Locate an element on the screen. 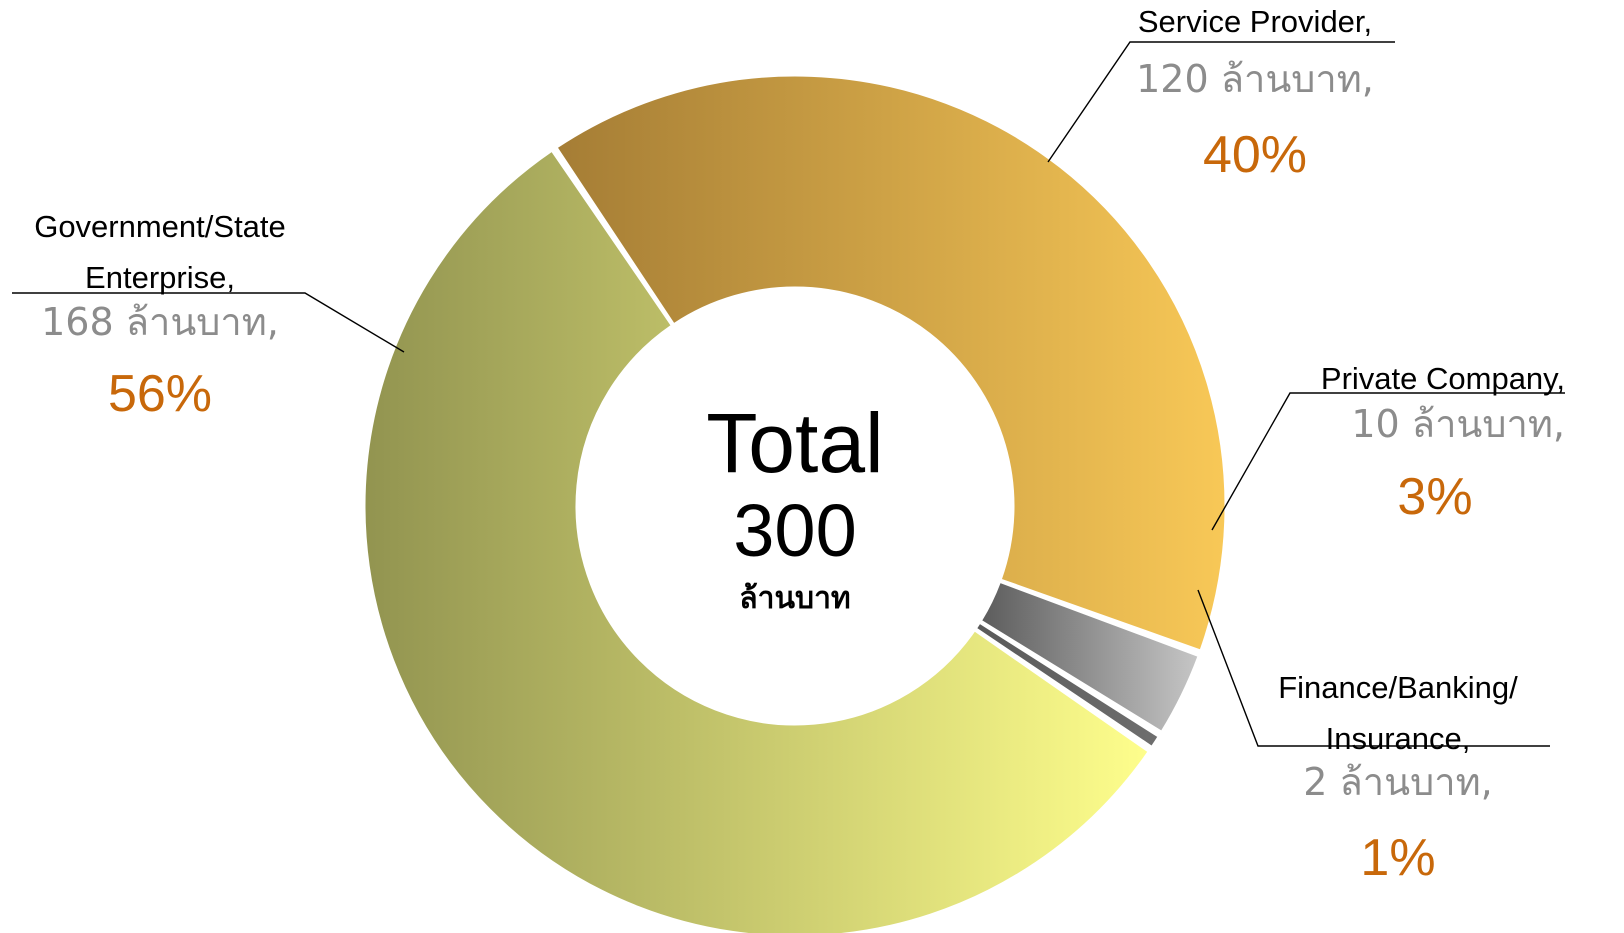  slice-name-1-line-0: Private Company, is located at coordinates (1443, 378).